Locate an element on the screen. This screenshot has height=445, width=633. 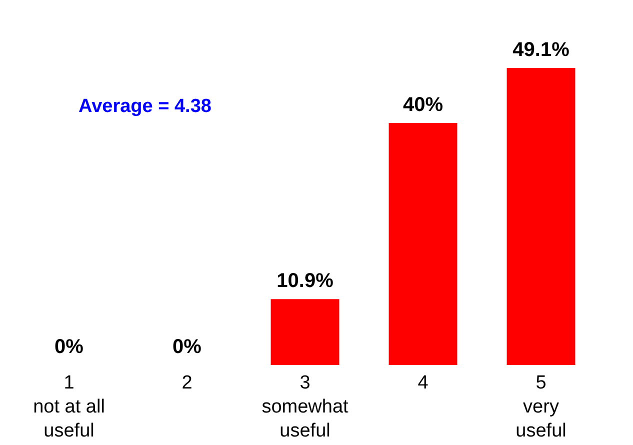
x-tick-label: 4 is located at coordinates (423, 383).